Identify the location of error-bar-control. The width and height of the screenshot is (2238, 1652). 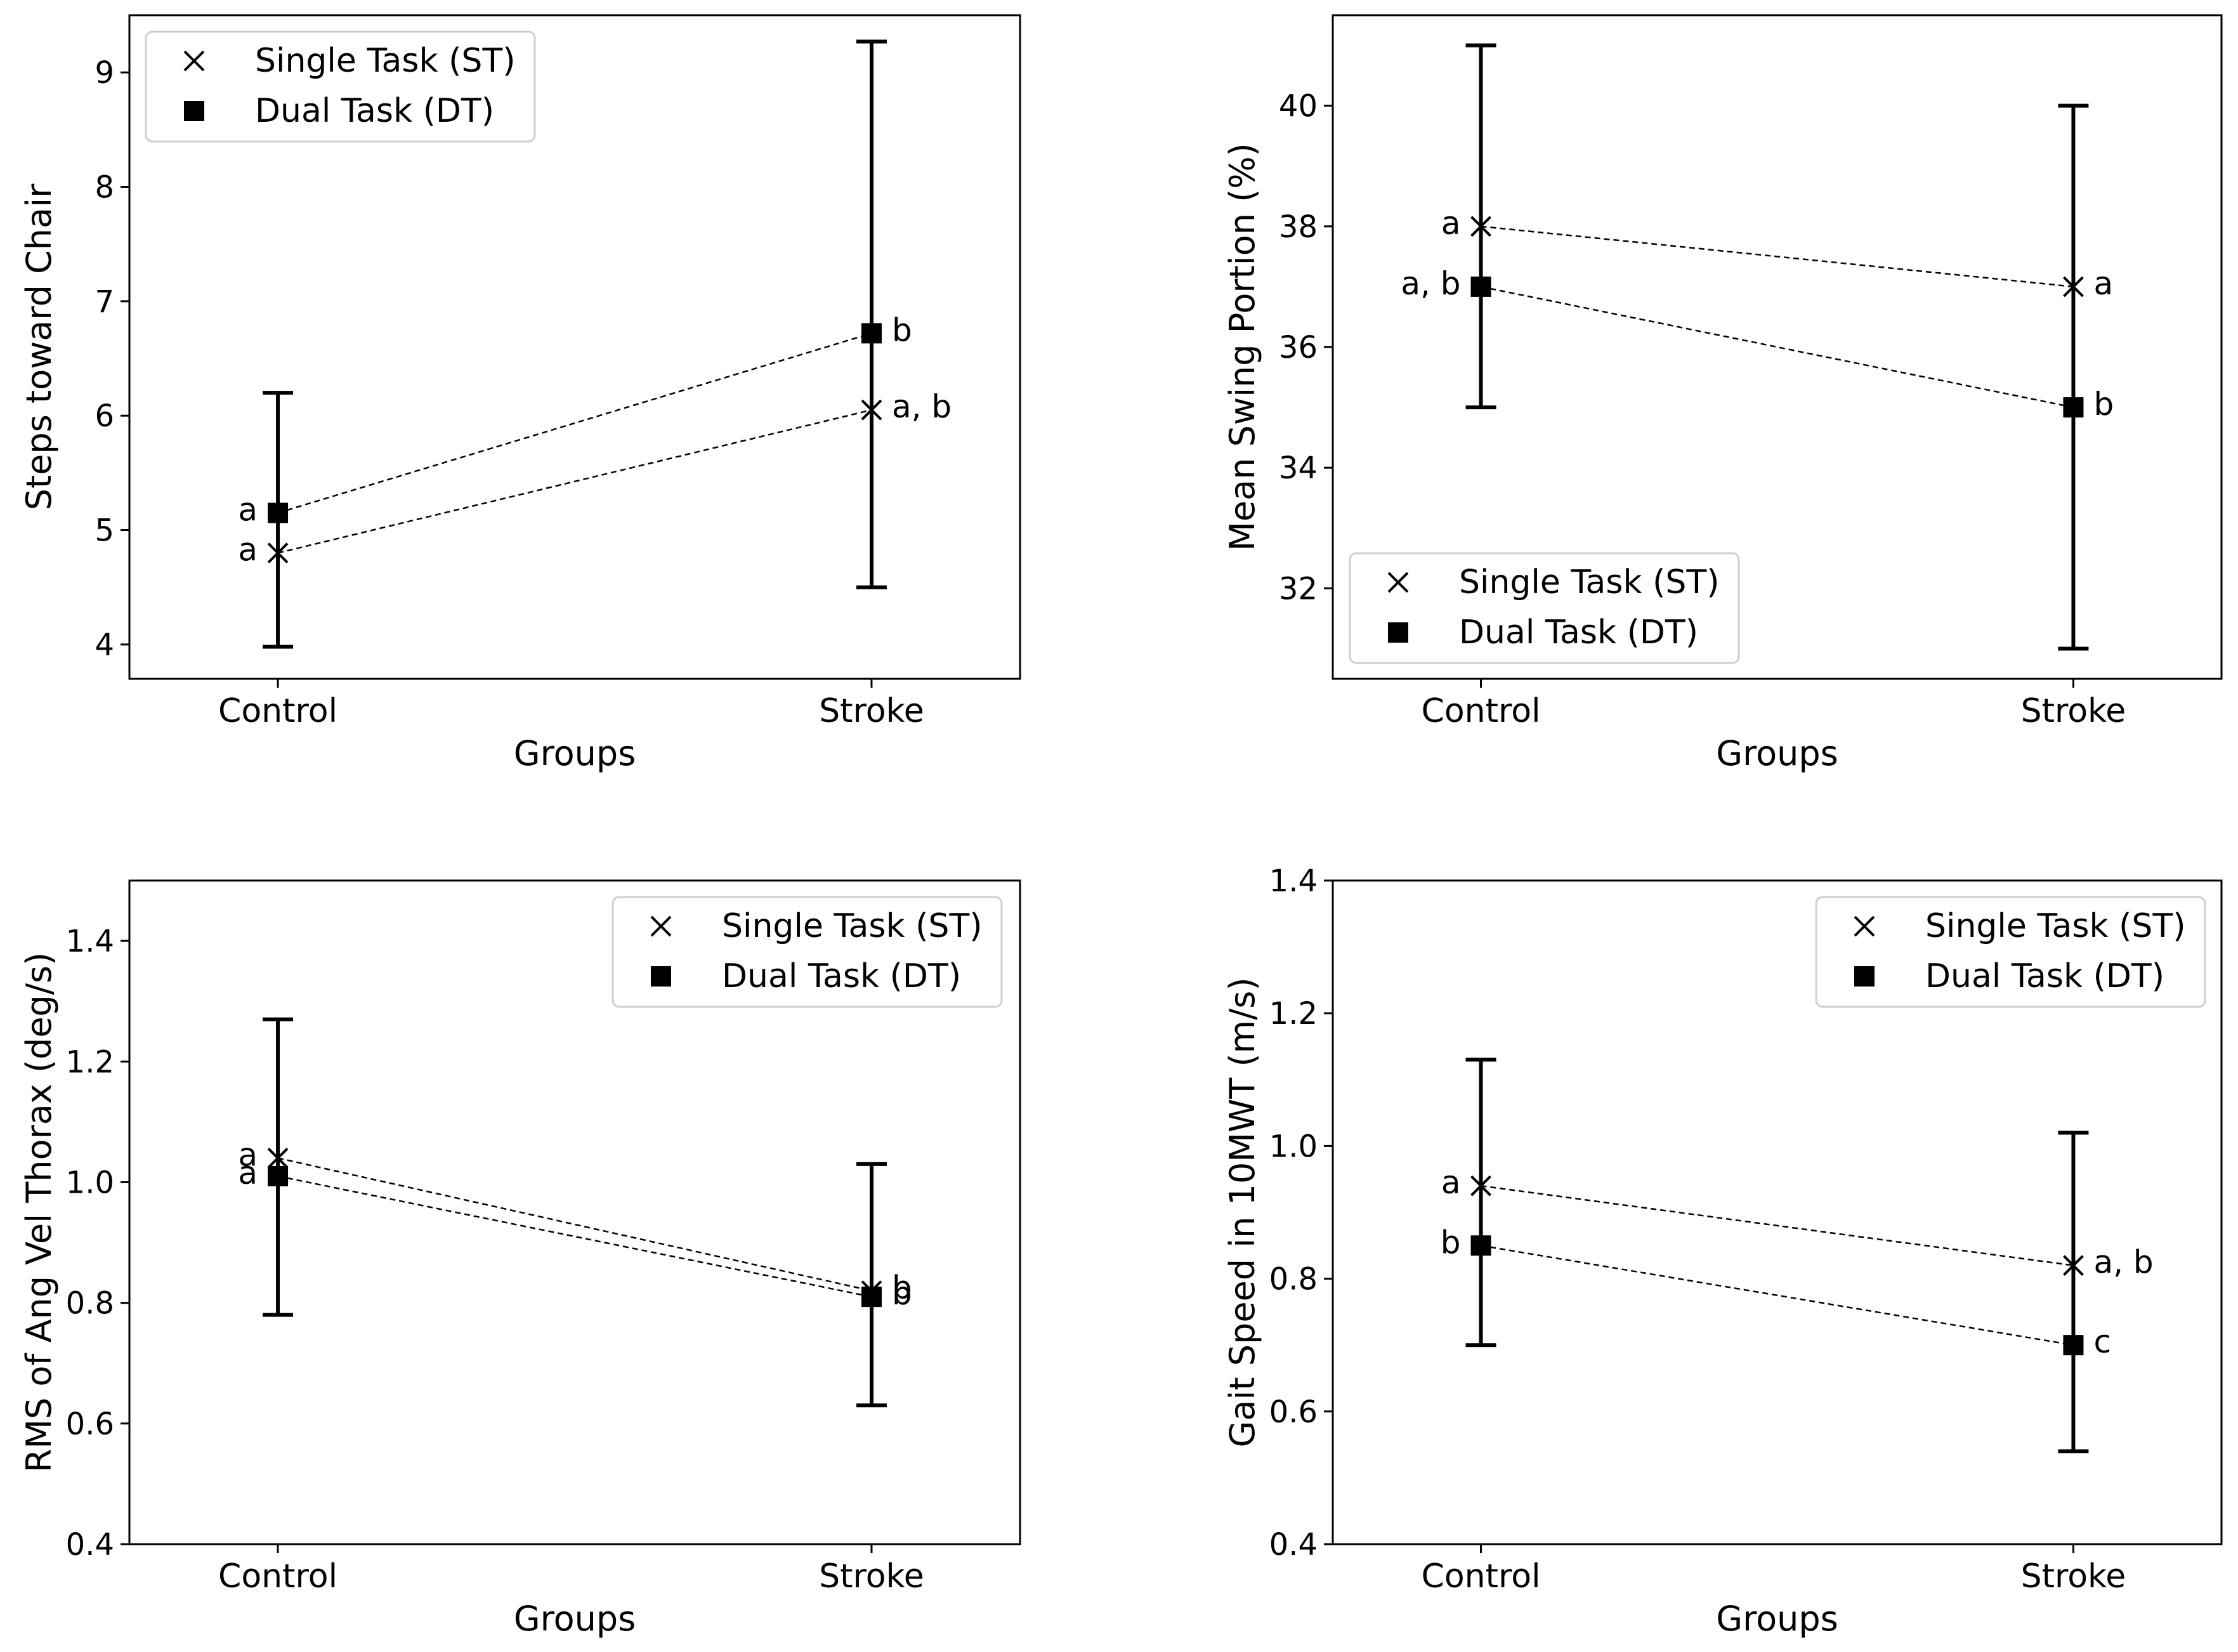
(1480, 1202).